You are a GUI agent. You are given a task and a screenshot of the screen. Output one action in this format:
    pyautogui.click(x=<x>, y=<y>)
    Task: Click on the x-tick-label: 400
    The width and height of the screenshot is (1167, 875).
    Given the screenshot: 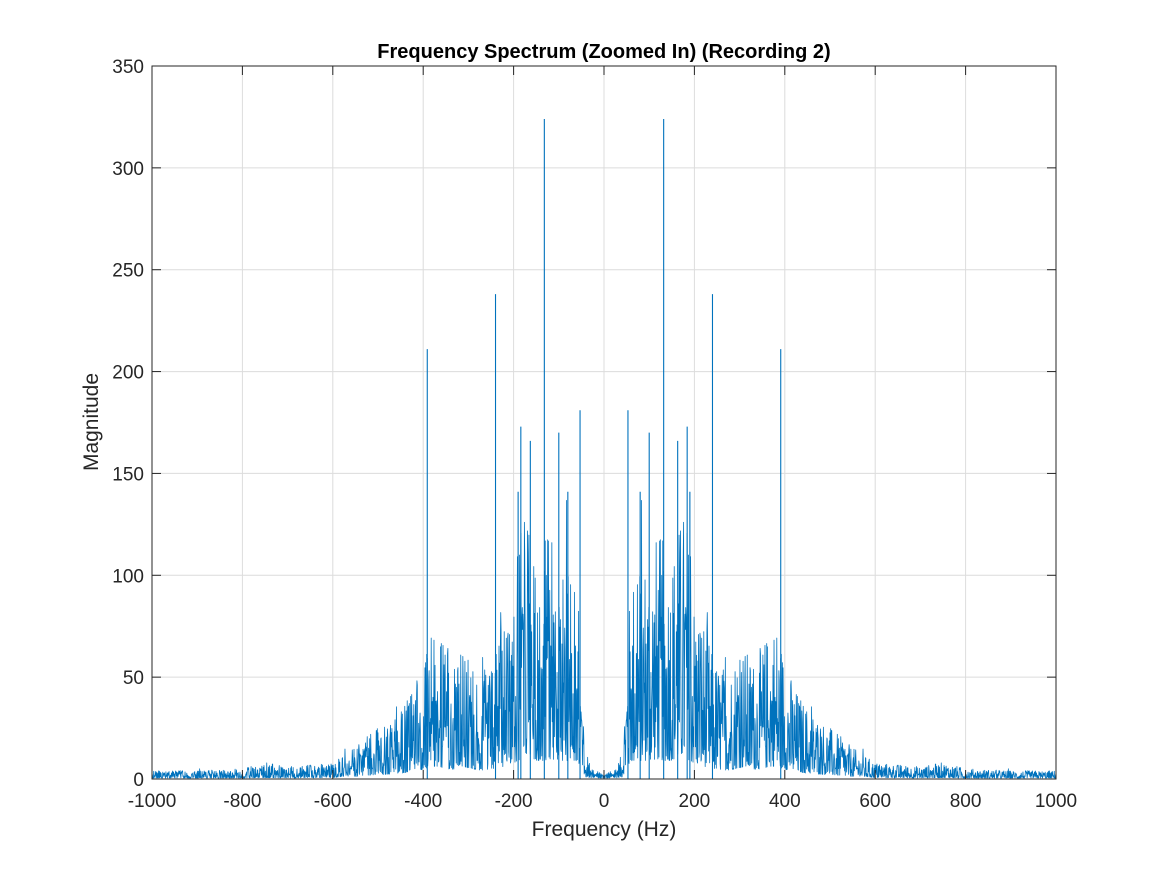 What is the action you would take?
    pyautogui.click(x=785, y=801)
    